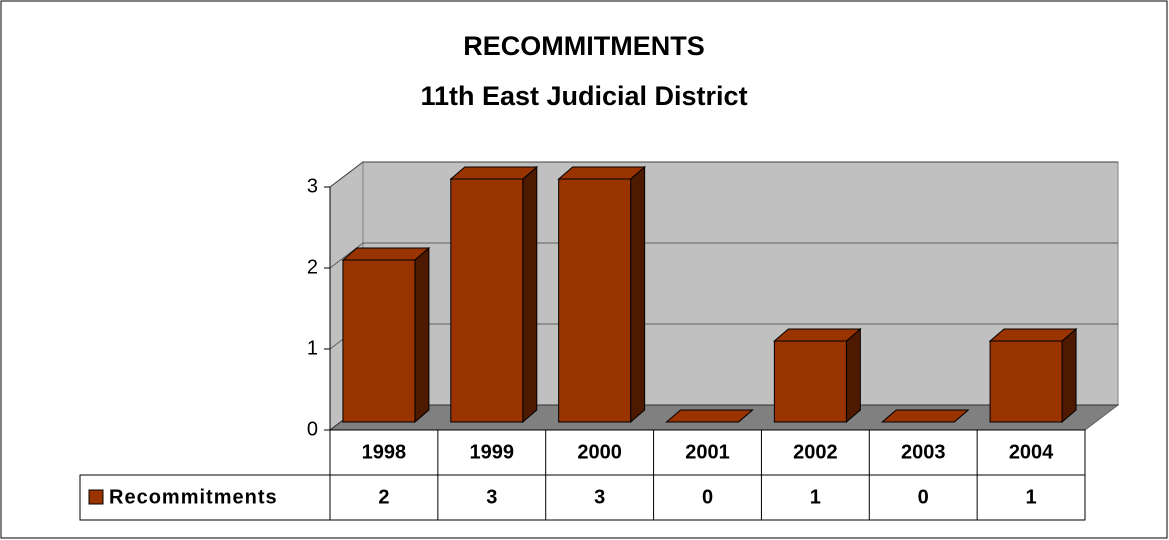 Image resolution: width=1169 pixels, height=540 pixels. I want to click on x-tick-label: 2002, so click(815, 452).